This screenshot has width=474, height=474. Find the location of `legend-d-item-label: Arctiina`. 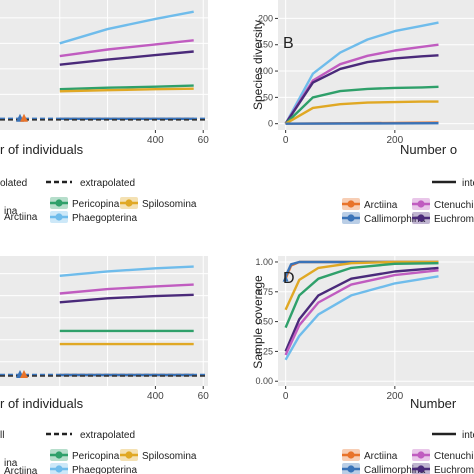

legend-d-item-label: Arctiina is located at coordinates (381, 456).